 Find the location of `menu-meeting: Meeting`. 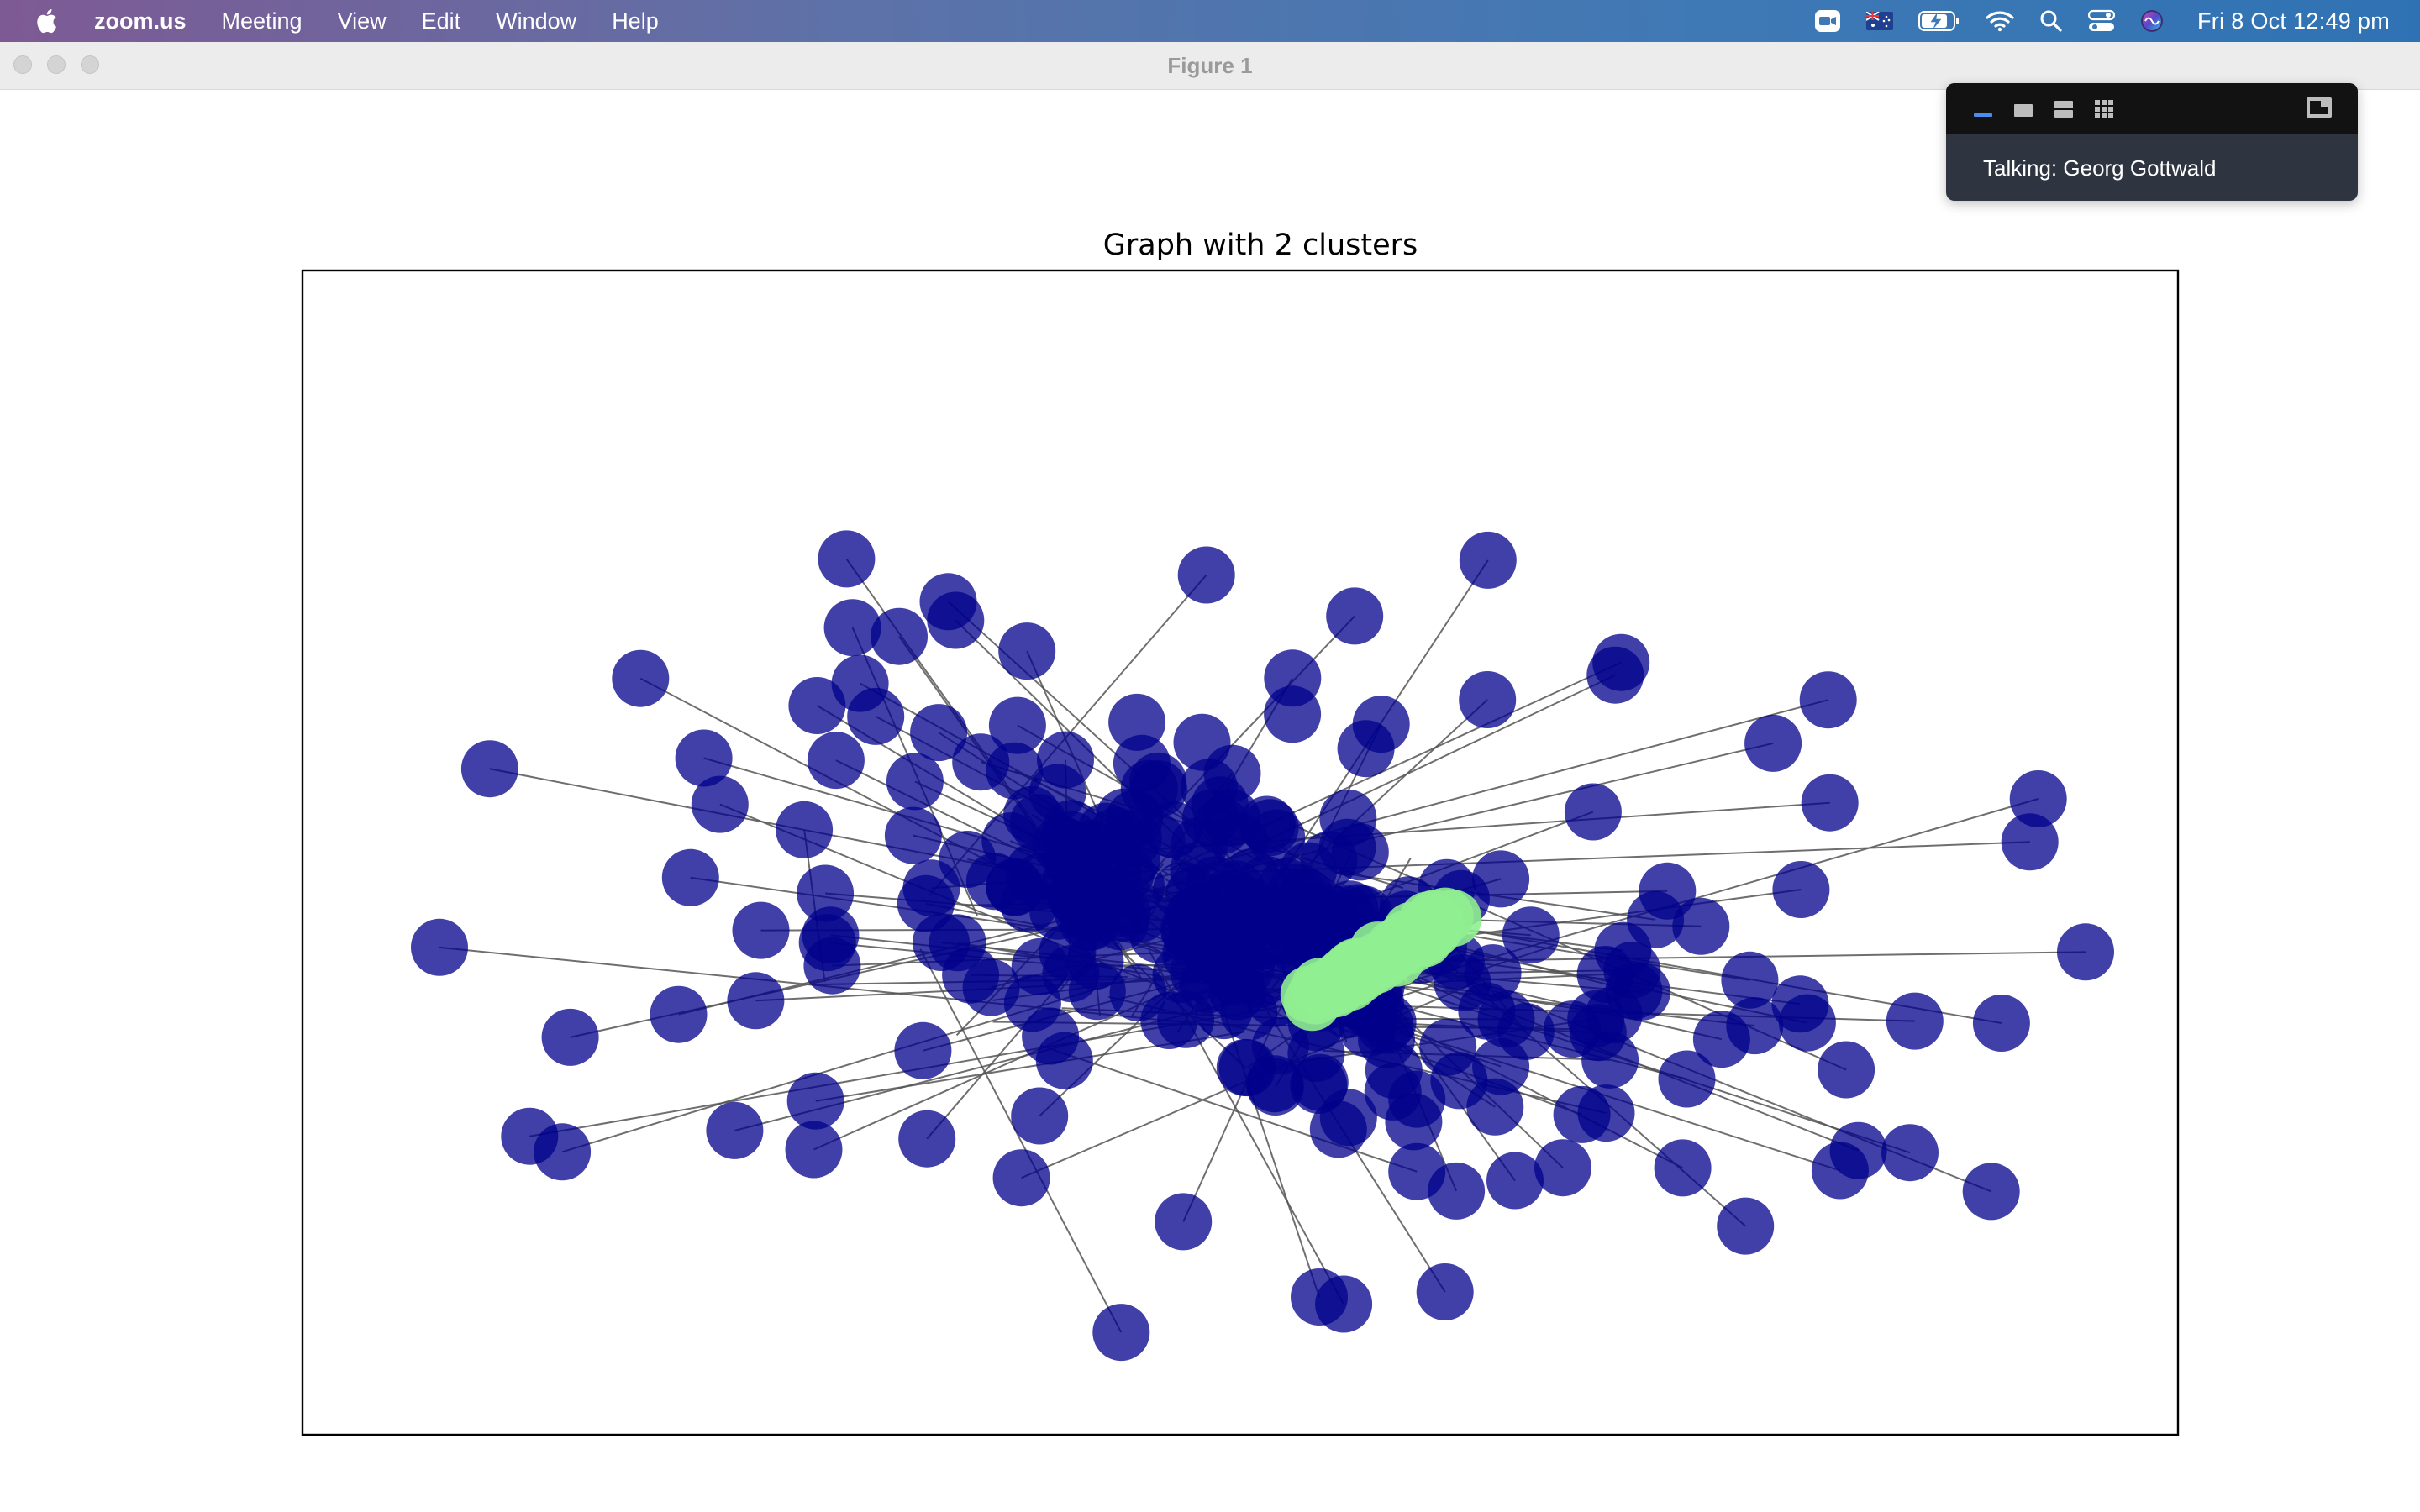

menu-meeting: Meeting is located at coordinates (261, 21).